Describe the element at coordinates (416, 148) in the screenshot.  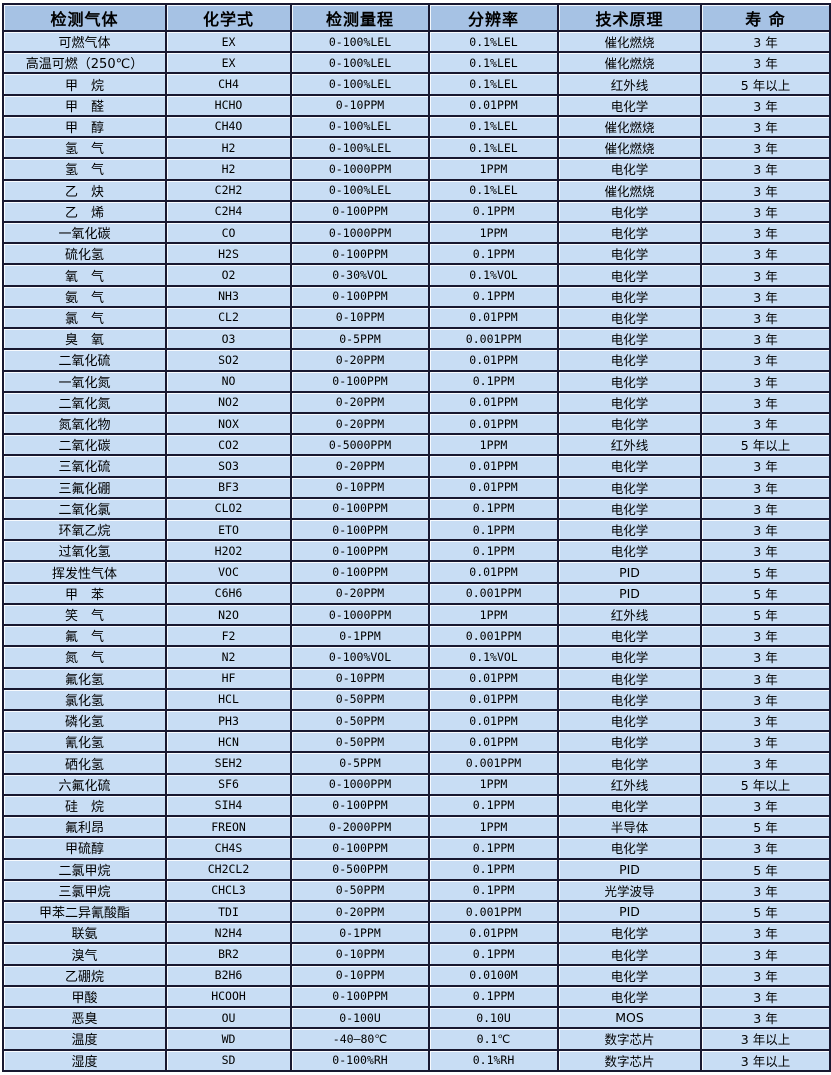
I see `table-row: 氢 气 H2 0-100%LEL 0.1%LEL 催化燃烧 3 年` at that location.